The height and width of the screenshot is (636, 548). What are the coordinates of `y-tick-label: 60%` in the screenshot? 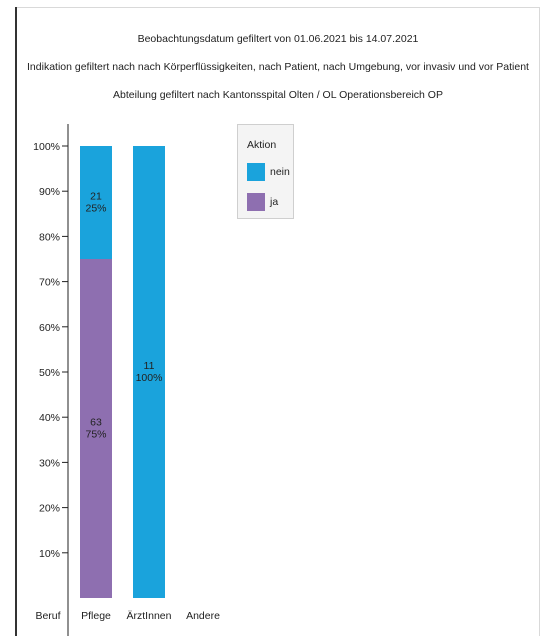 It's located at (49, 328).